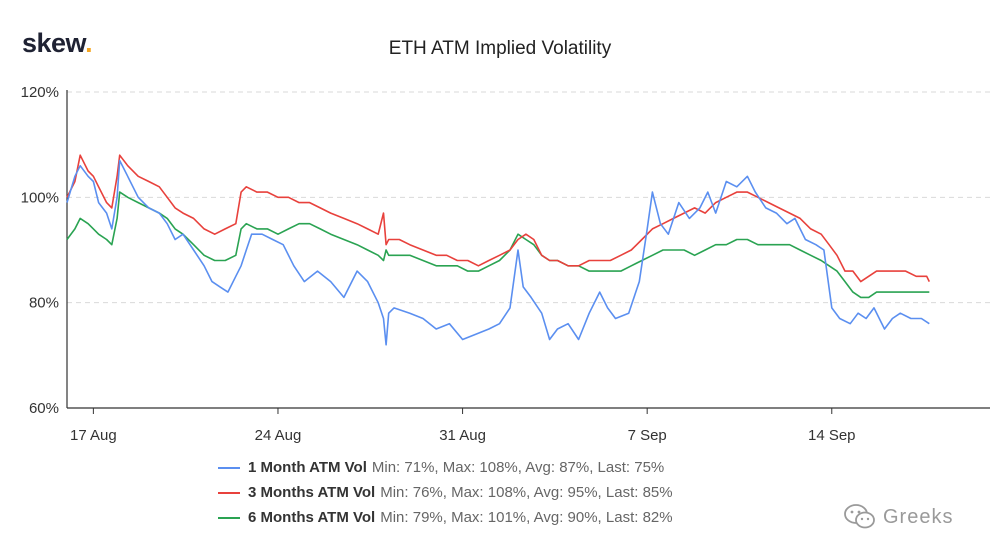  Describe the element at coordinates (312, 517) in the screenshot. I see `legend-label-6m: 6 Months ATM Vol` at that location.